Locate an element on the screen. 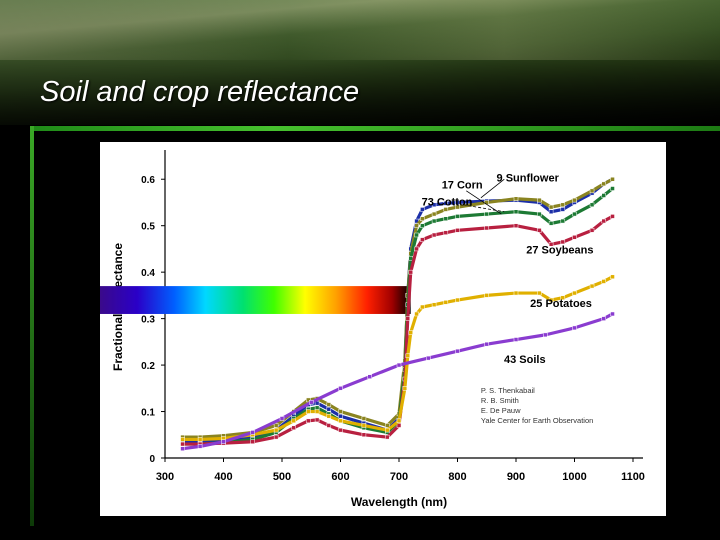 This screenshot has height=540, width=720. series-annotation-label: 17 Corn is located at coordinates (462, 186).